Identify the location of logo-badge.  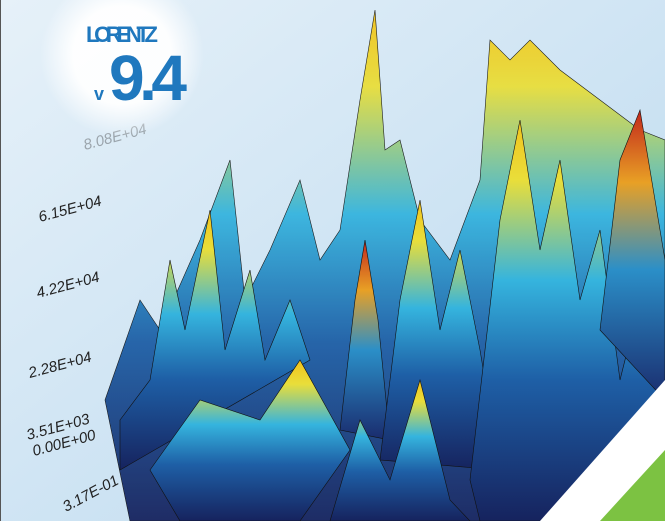
(122, 68).